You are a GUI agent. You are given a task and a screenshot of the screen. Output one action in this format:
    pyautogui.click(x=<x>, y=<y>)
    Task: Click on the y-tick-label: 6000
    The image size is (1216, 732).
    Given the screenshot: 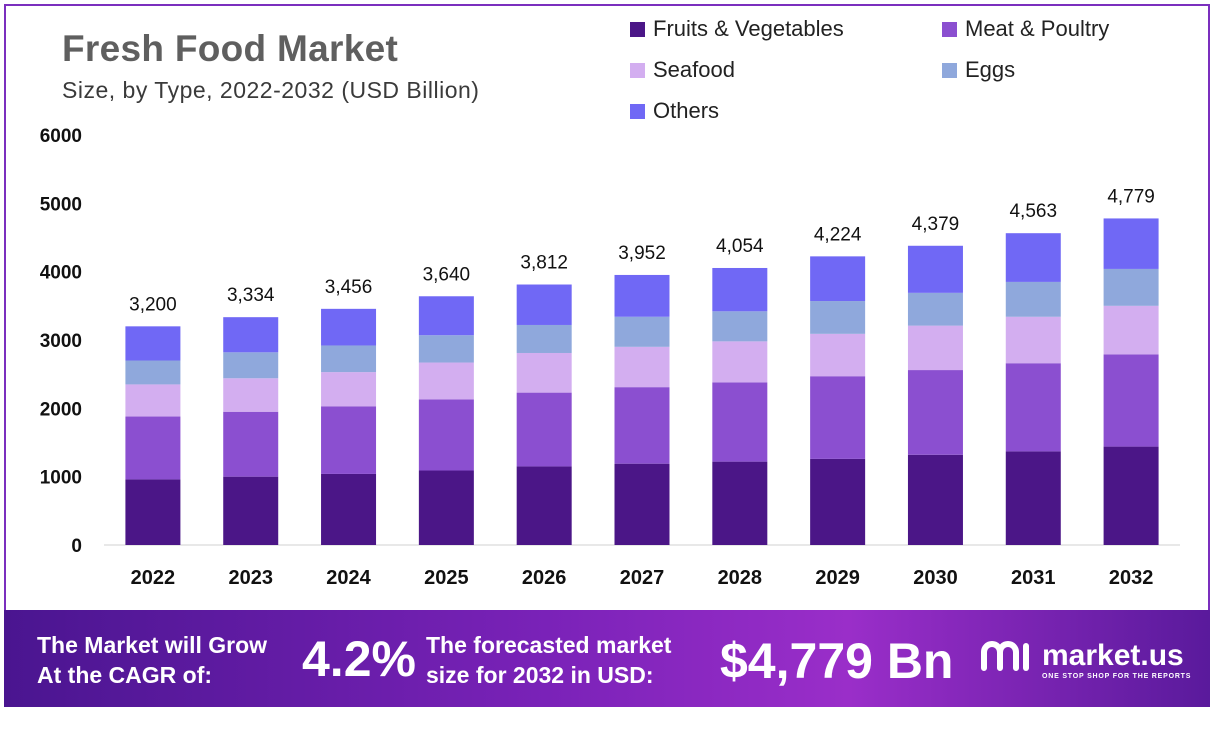 What is the action you would take?
    pyautogui.click(x=61, y=136)
    